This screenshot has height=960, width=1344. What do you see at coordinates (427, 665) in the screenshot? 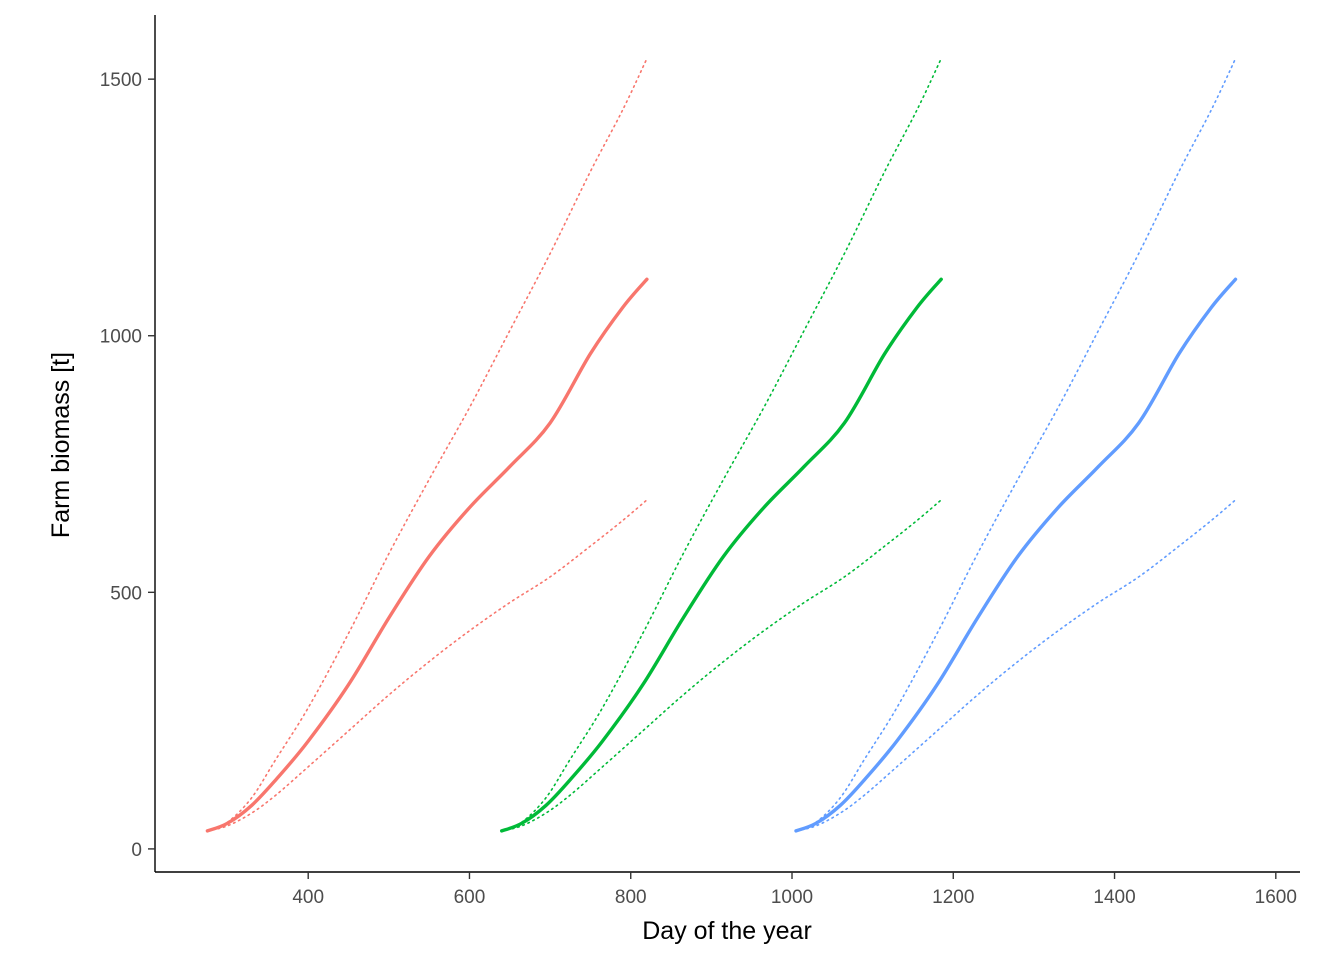
I see `series-1-lower-line` at bounding box center [427, 665].